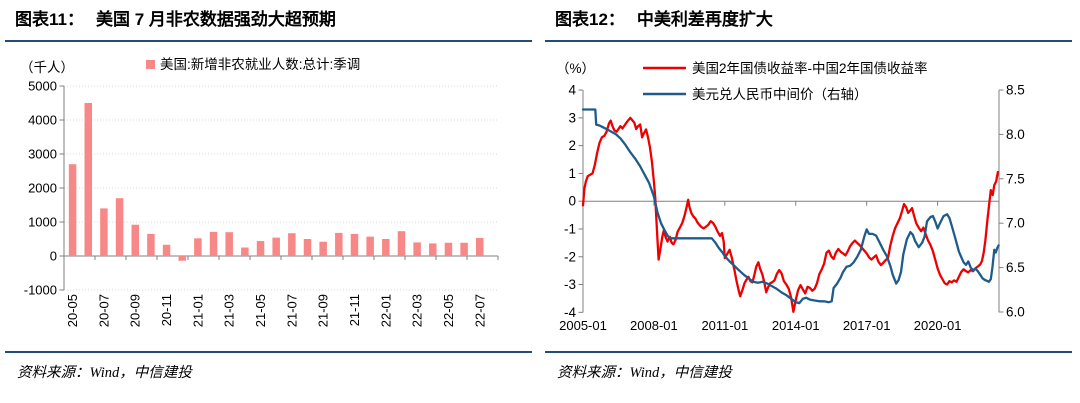 This screenshot has height=403, width=1080. I want to click on x-axis-label: 22-01, so click(385, 310).